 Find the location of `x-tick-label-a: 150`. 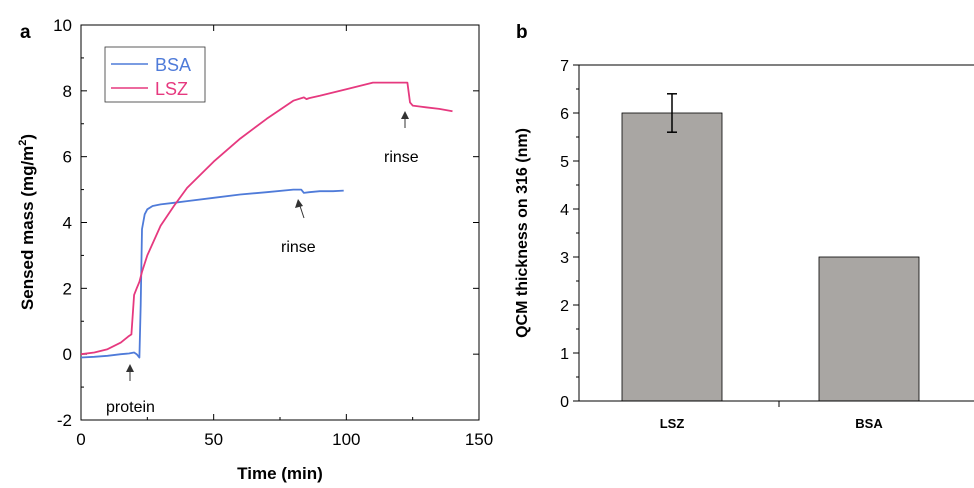

x-tick-label-a: 150 is located at coordinates (479, 439).